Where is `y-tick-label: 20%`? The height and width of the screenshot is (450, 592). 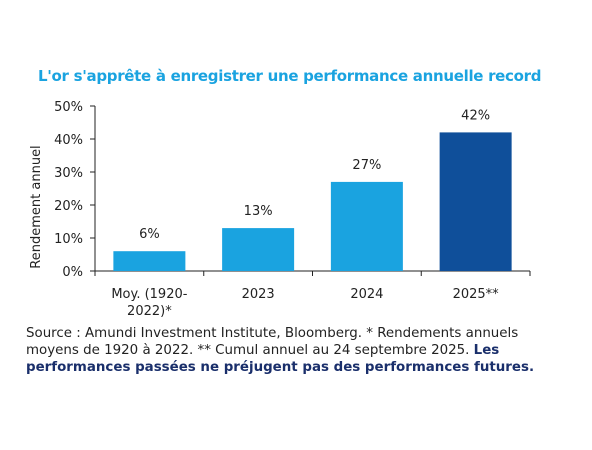 y-tick-label: 20% is located at coordinates (68, 206).